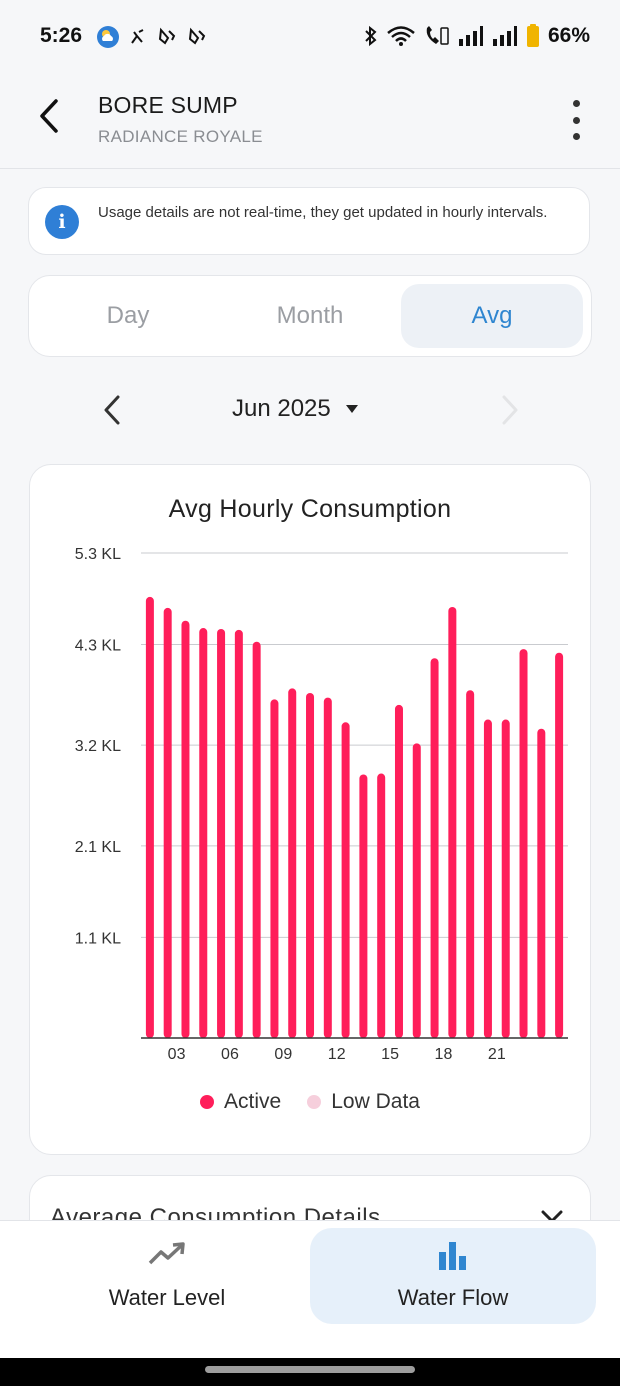 This screenshot has height=1386, width=620. I want to click on bar-chart-icon, so click(452, 1256).